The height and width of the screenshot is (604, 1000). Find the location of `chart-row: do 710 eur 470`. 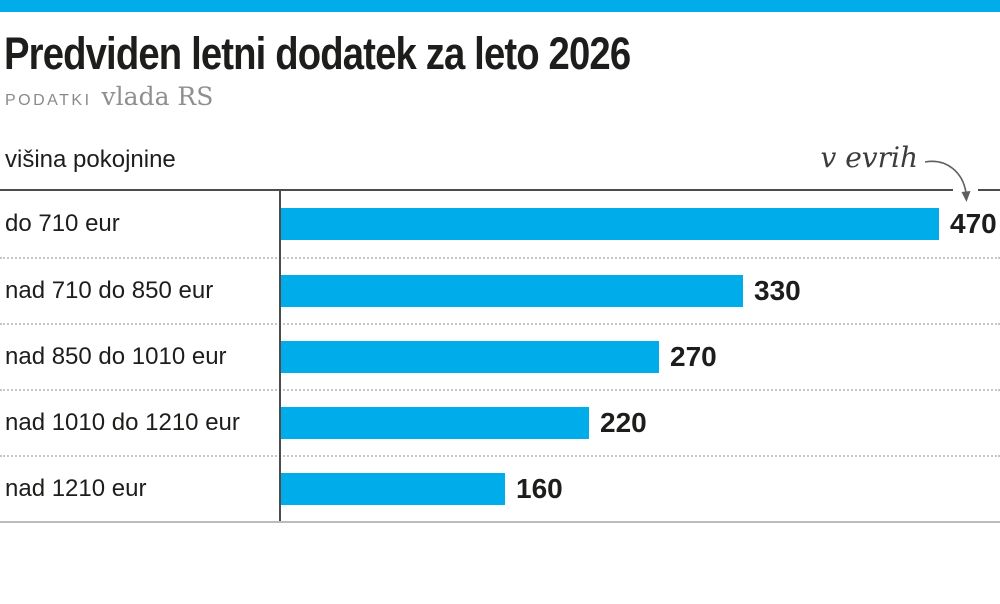

chart-row: do 710 eur 470 is located at coordinates (500, 224).